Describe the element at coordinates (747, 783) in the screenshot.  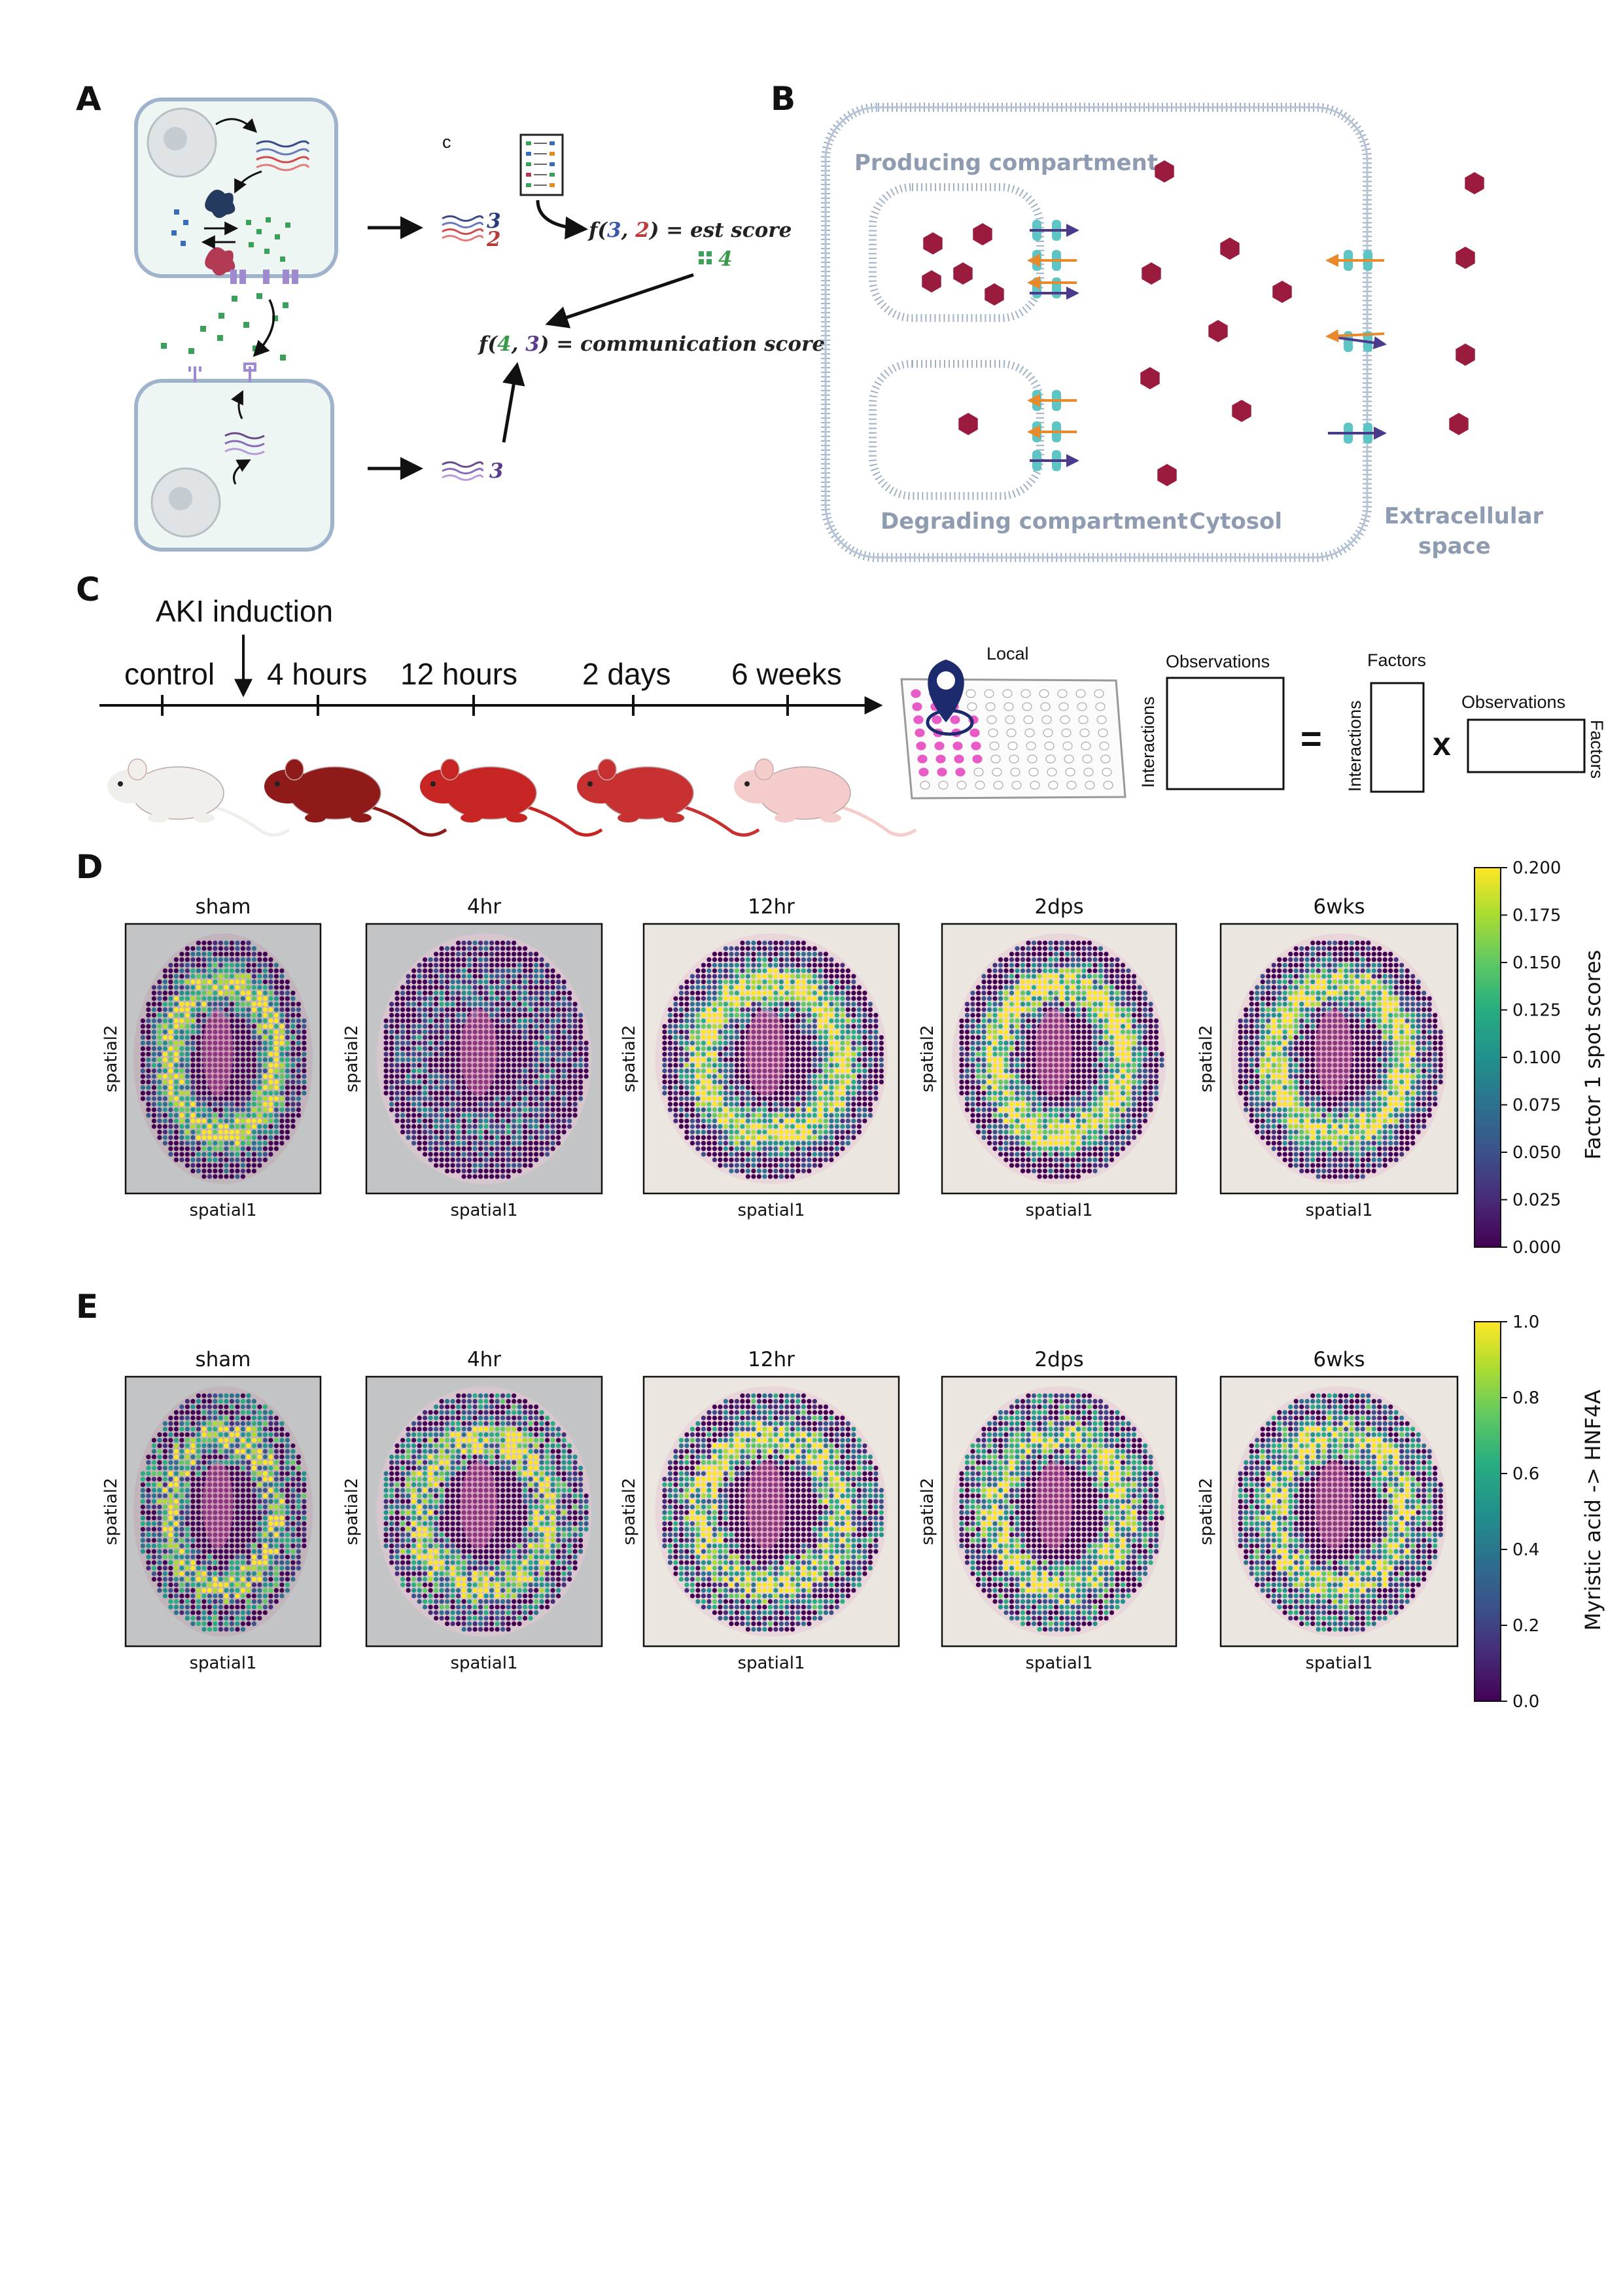
I see `mouse-eye` at that location.